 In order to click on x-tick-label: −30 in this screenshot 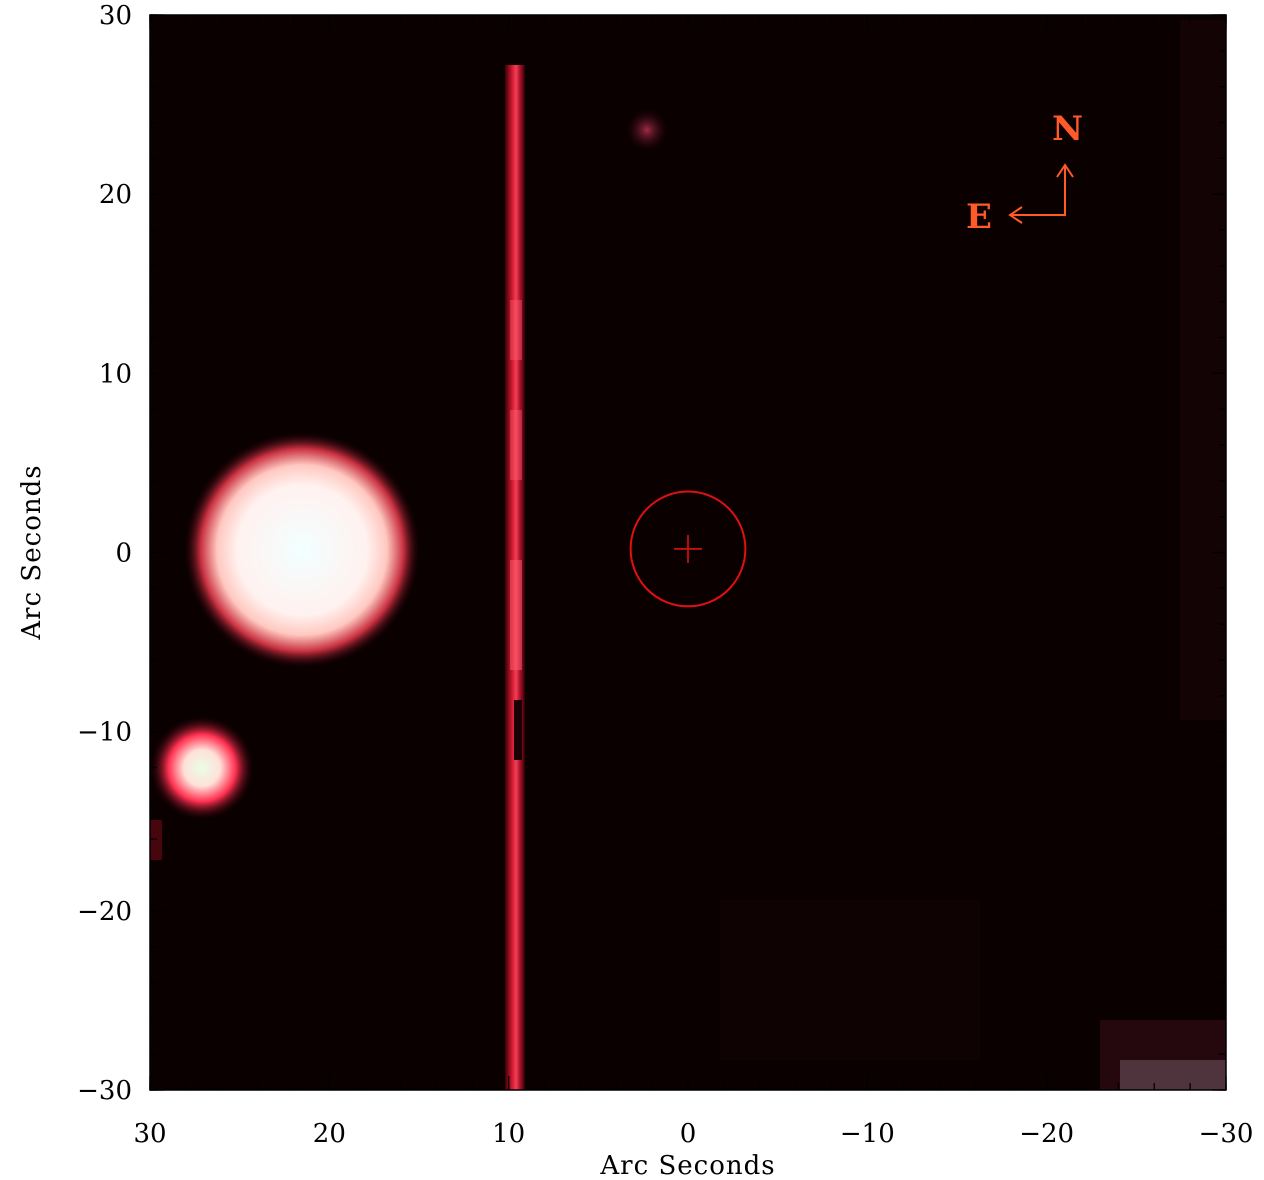, I will do `click(1226, 1134)`.